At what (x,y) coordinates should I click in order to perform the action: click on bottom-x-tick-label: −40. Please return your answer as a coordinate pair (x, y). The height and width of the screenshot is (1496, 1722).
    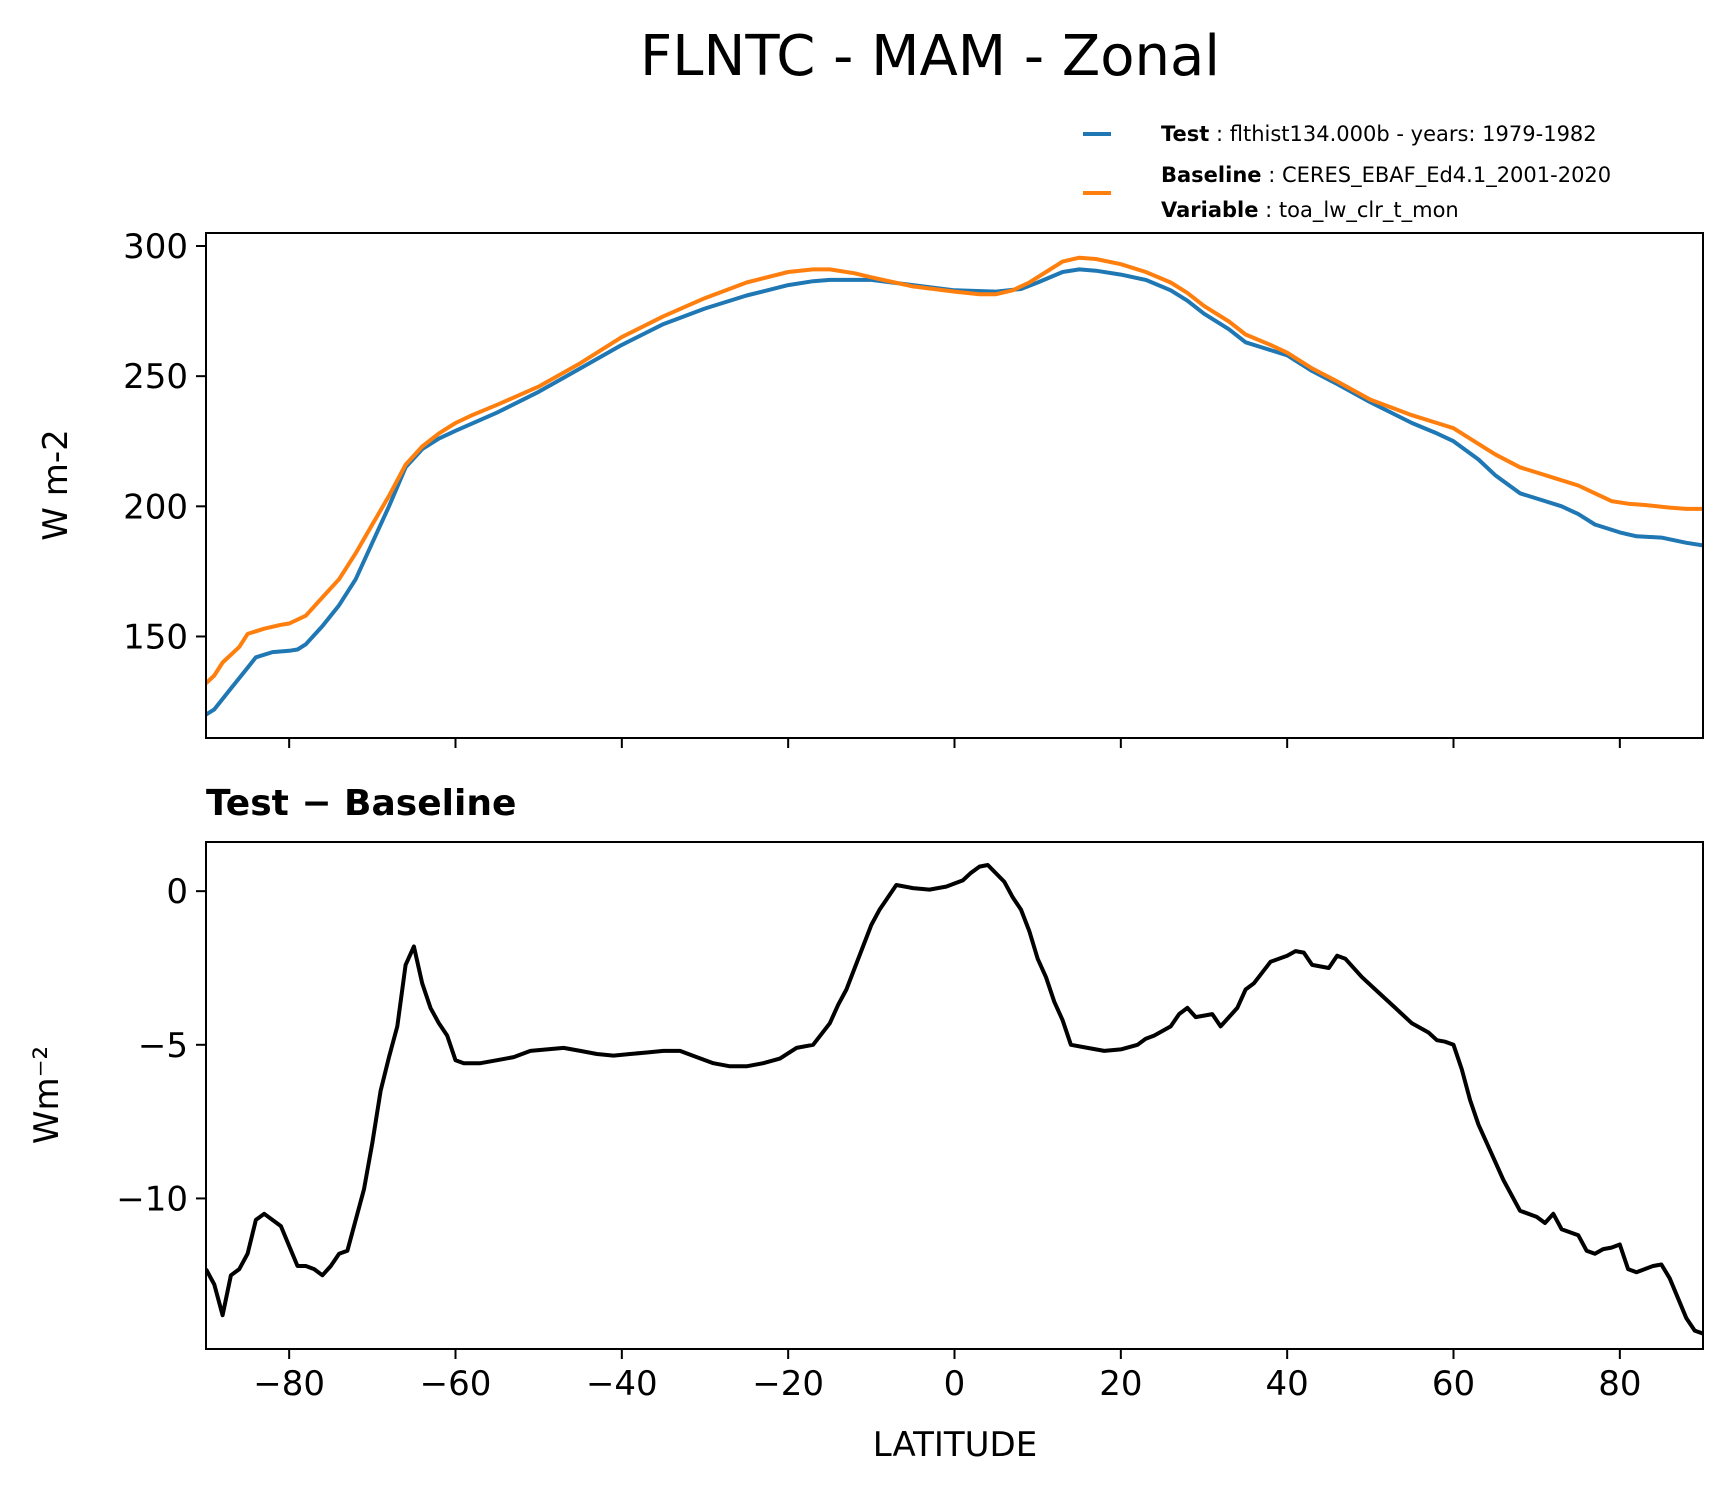
    Looking at the image, I should click on (622, 1384).